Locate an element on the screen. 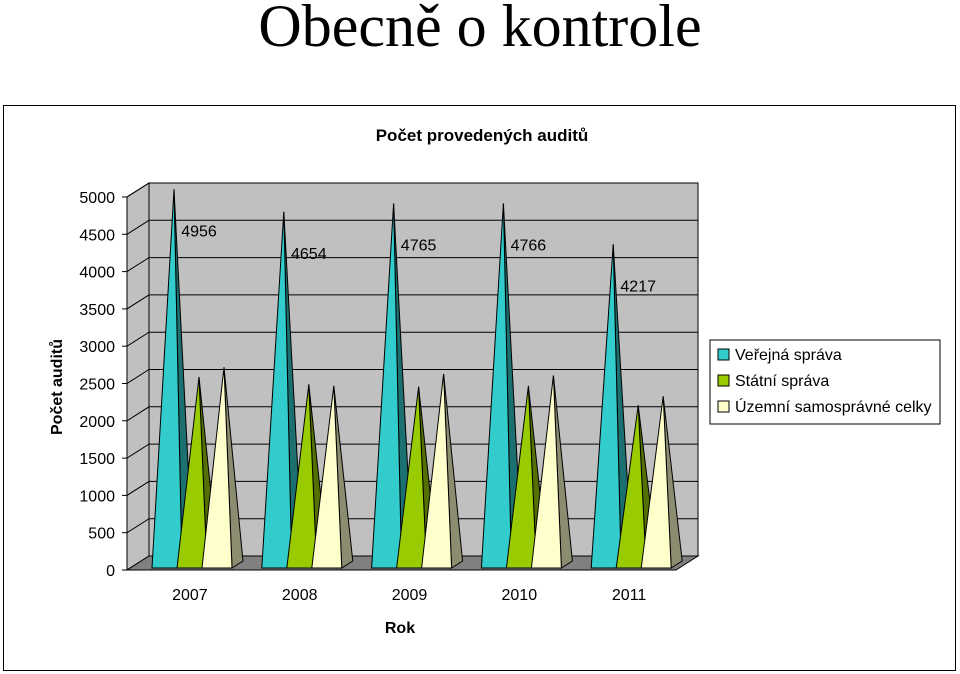  page-title: Obecně o kontrole is located at coordinates (480, 29).